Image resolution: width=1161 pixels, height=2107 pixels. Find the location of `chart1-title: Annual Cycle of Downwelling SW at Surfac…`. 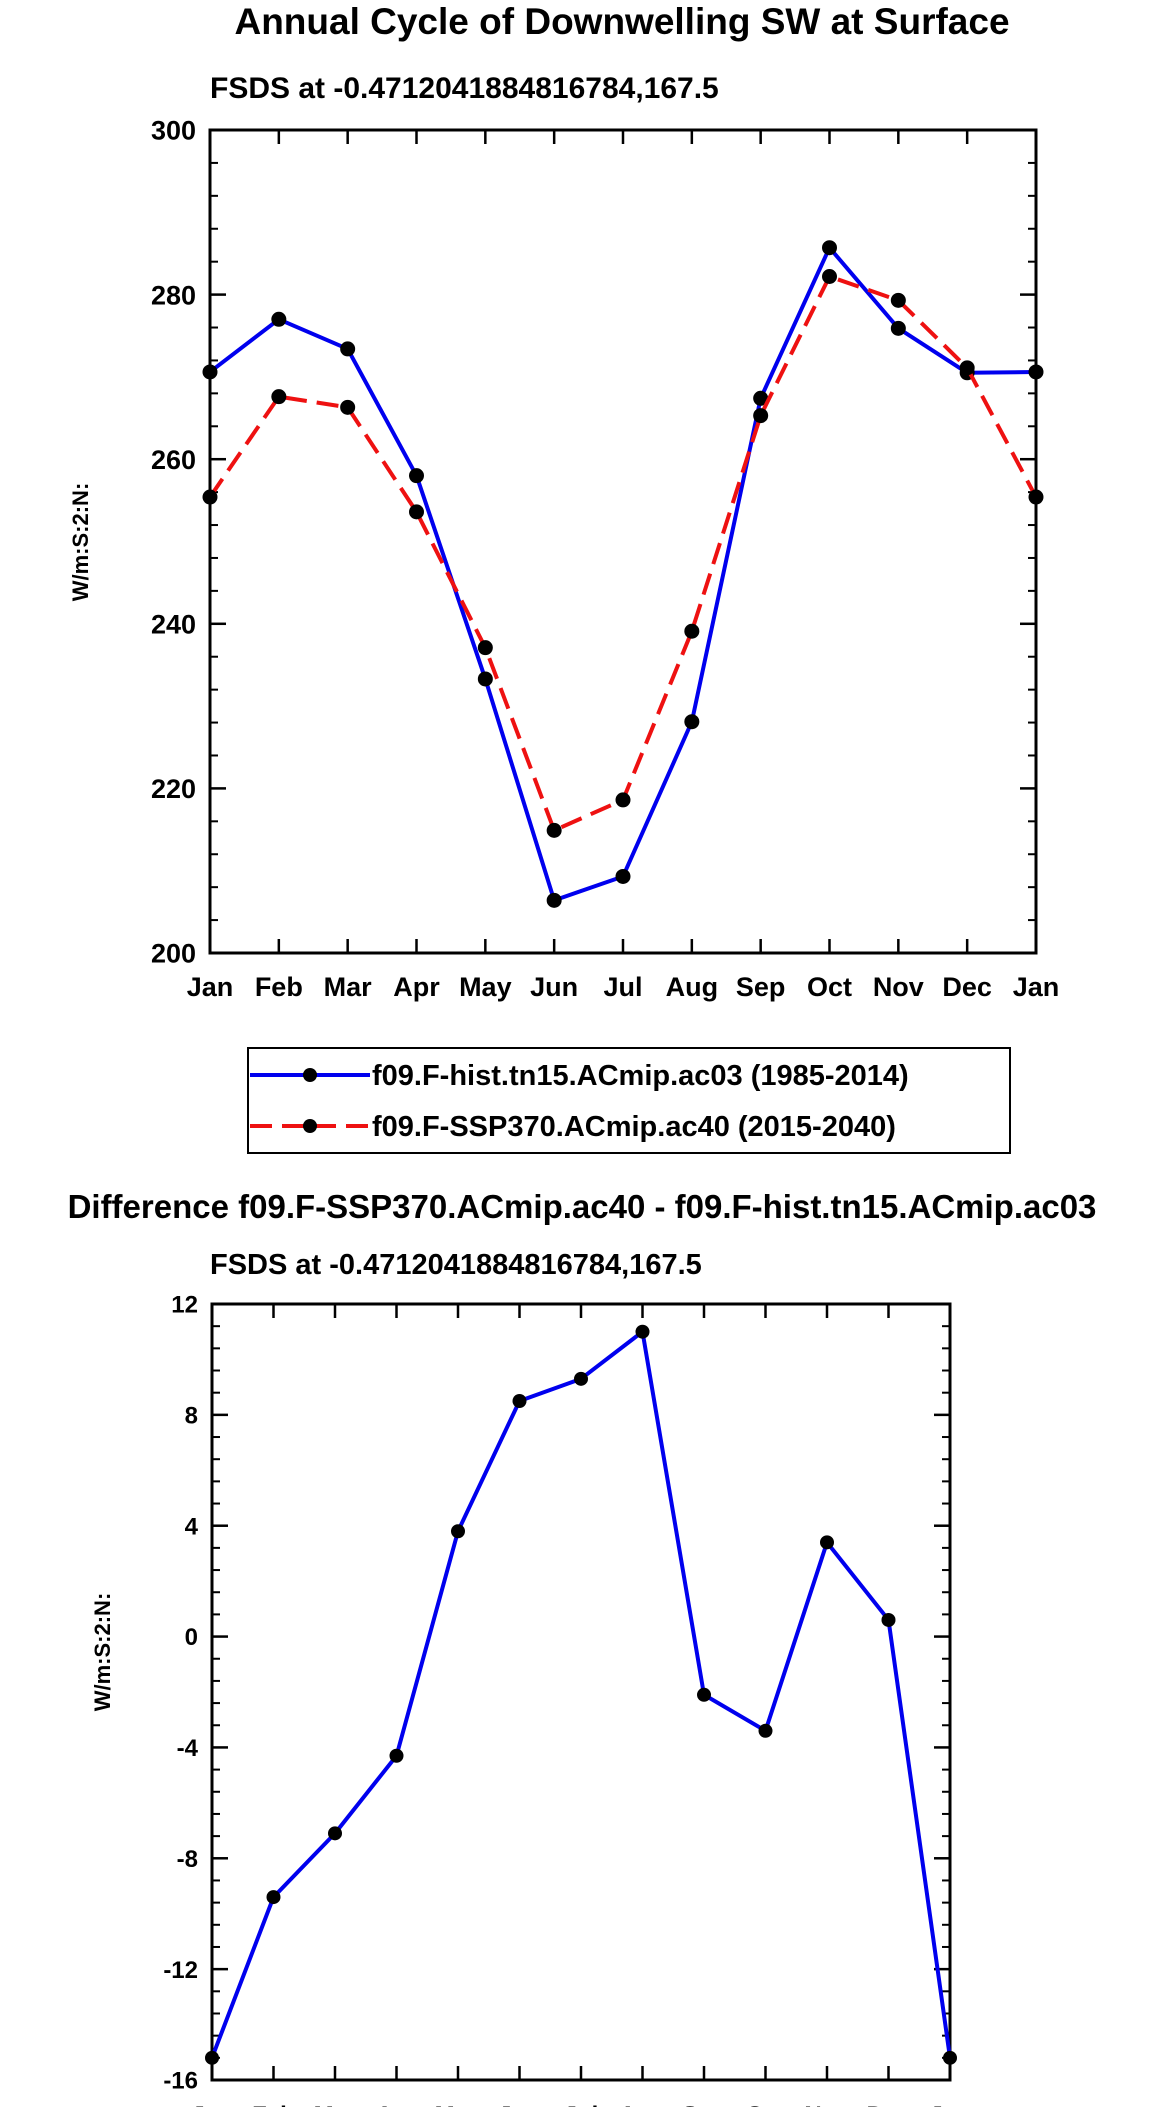

chart1-title: Annual Cycle of Downwelling SW at Surfac… is located at coordinates (621, 21).